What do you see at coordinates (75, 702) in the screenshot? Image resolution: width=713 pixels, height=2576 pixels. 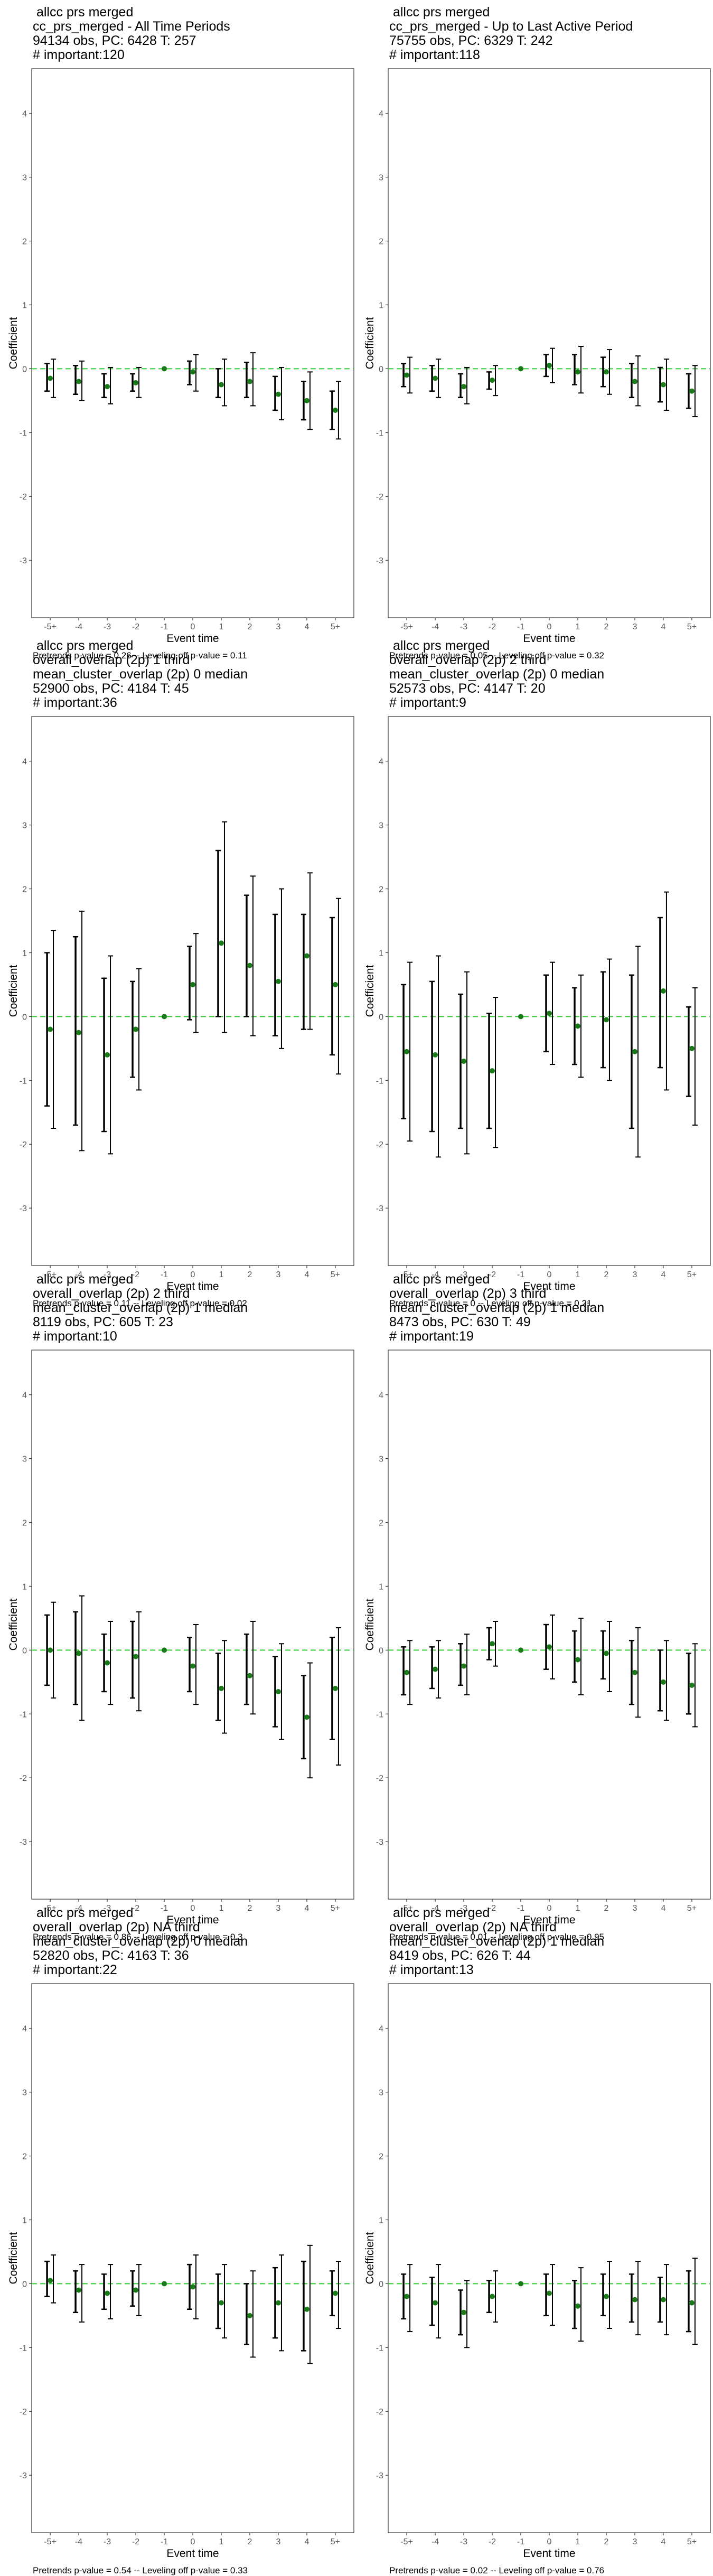 I see `chart-title-line: # important:36` at bounding box center [75, 702].